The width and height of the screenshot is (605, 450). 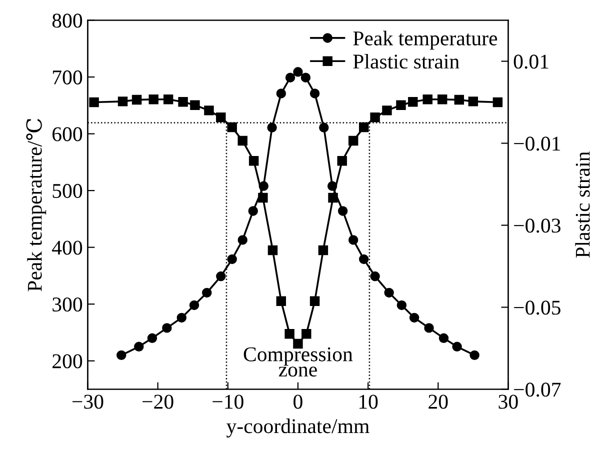 What do you see at coordinates (67, 21) in the screenshot?
I see `y-tick-label: 800` at bounding box center [67, 21].